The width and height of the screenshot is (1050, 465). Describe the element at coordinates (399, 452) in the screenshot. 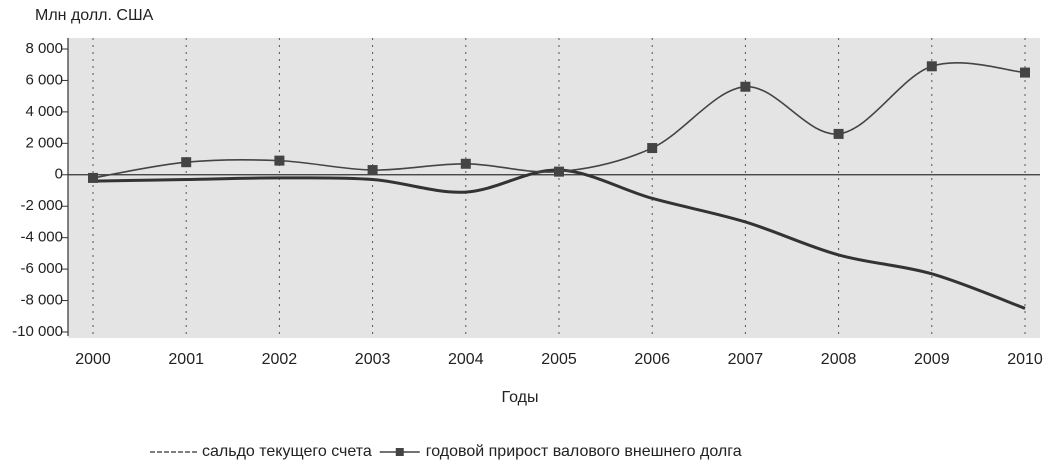

I see `legend-symbol` at that location.